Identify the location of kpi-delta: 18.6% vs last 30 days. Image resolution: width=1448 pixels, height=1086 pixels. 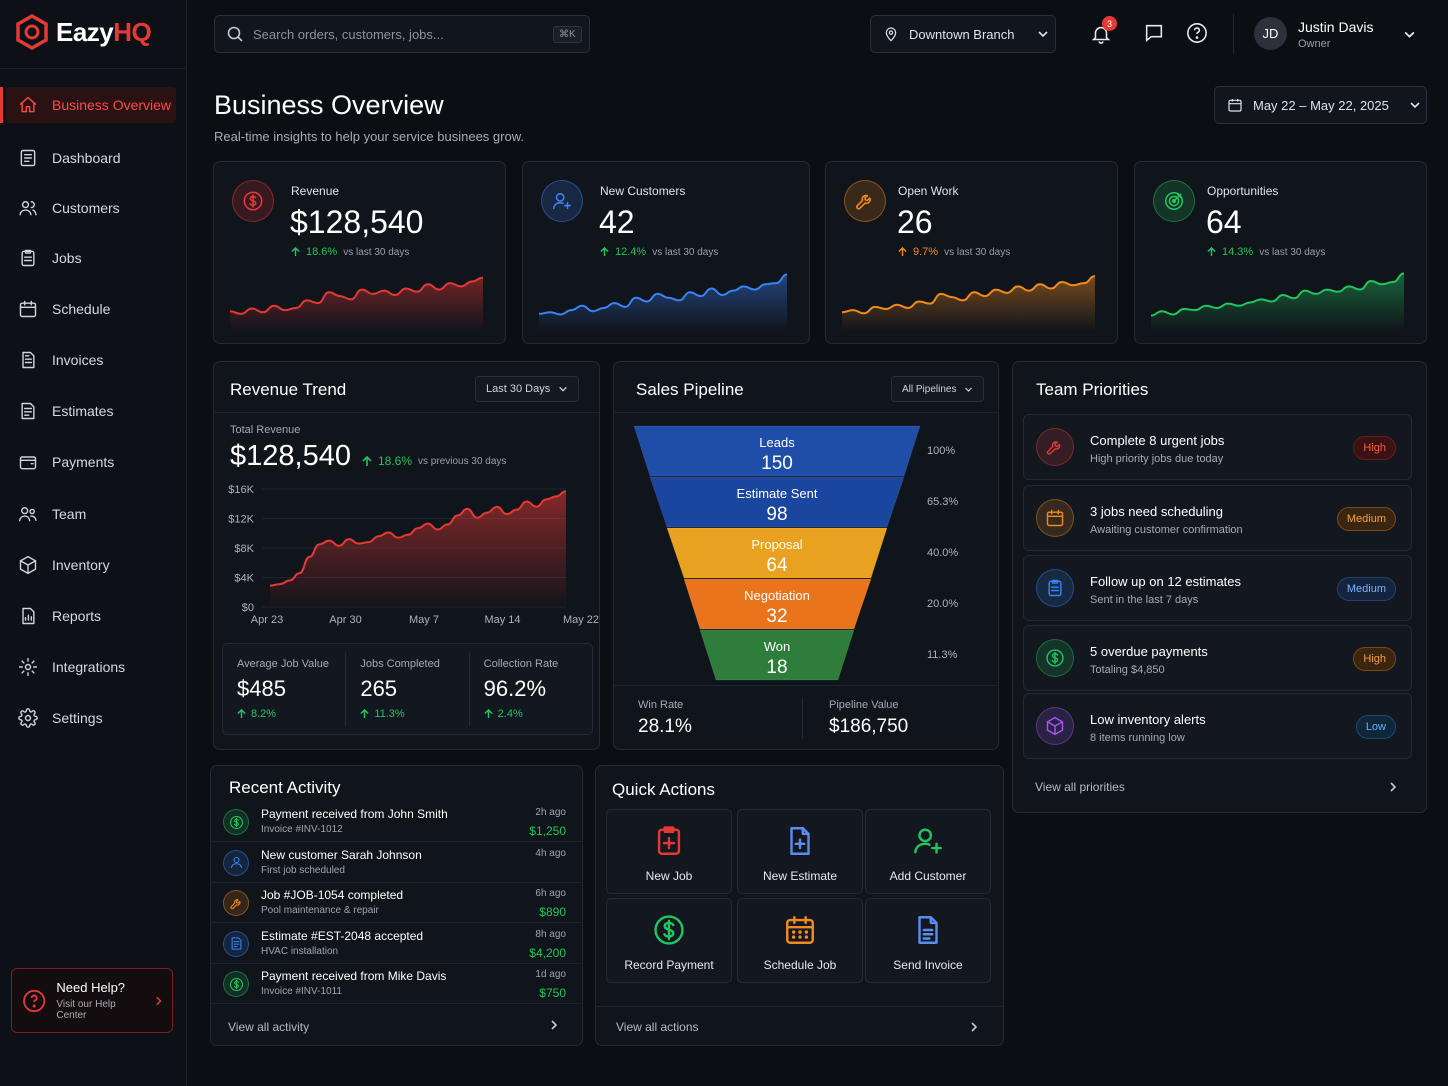
(350, 252).